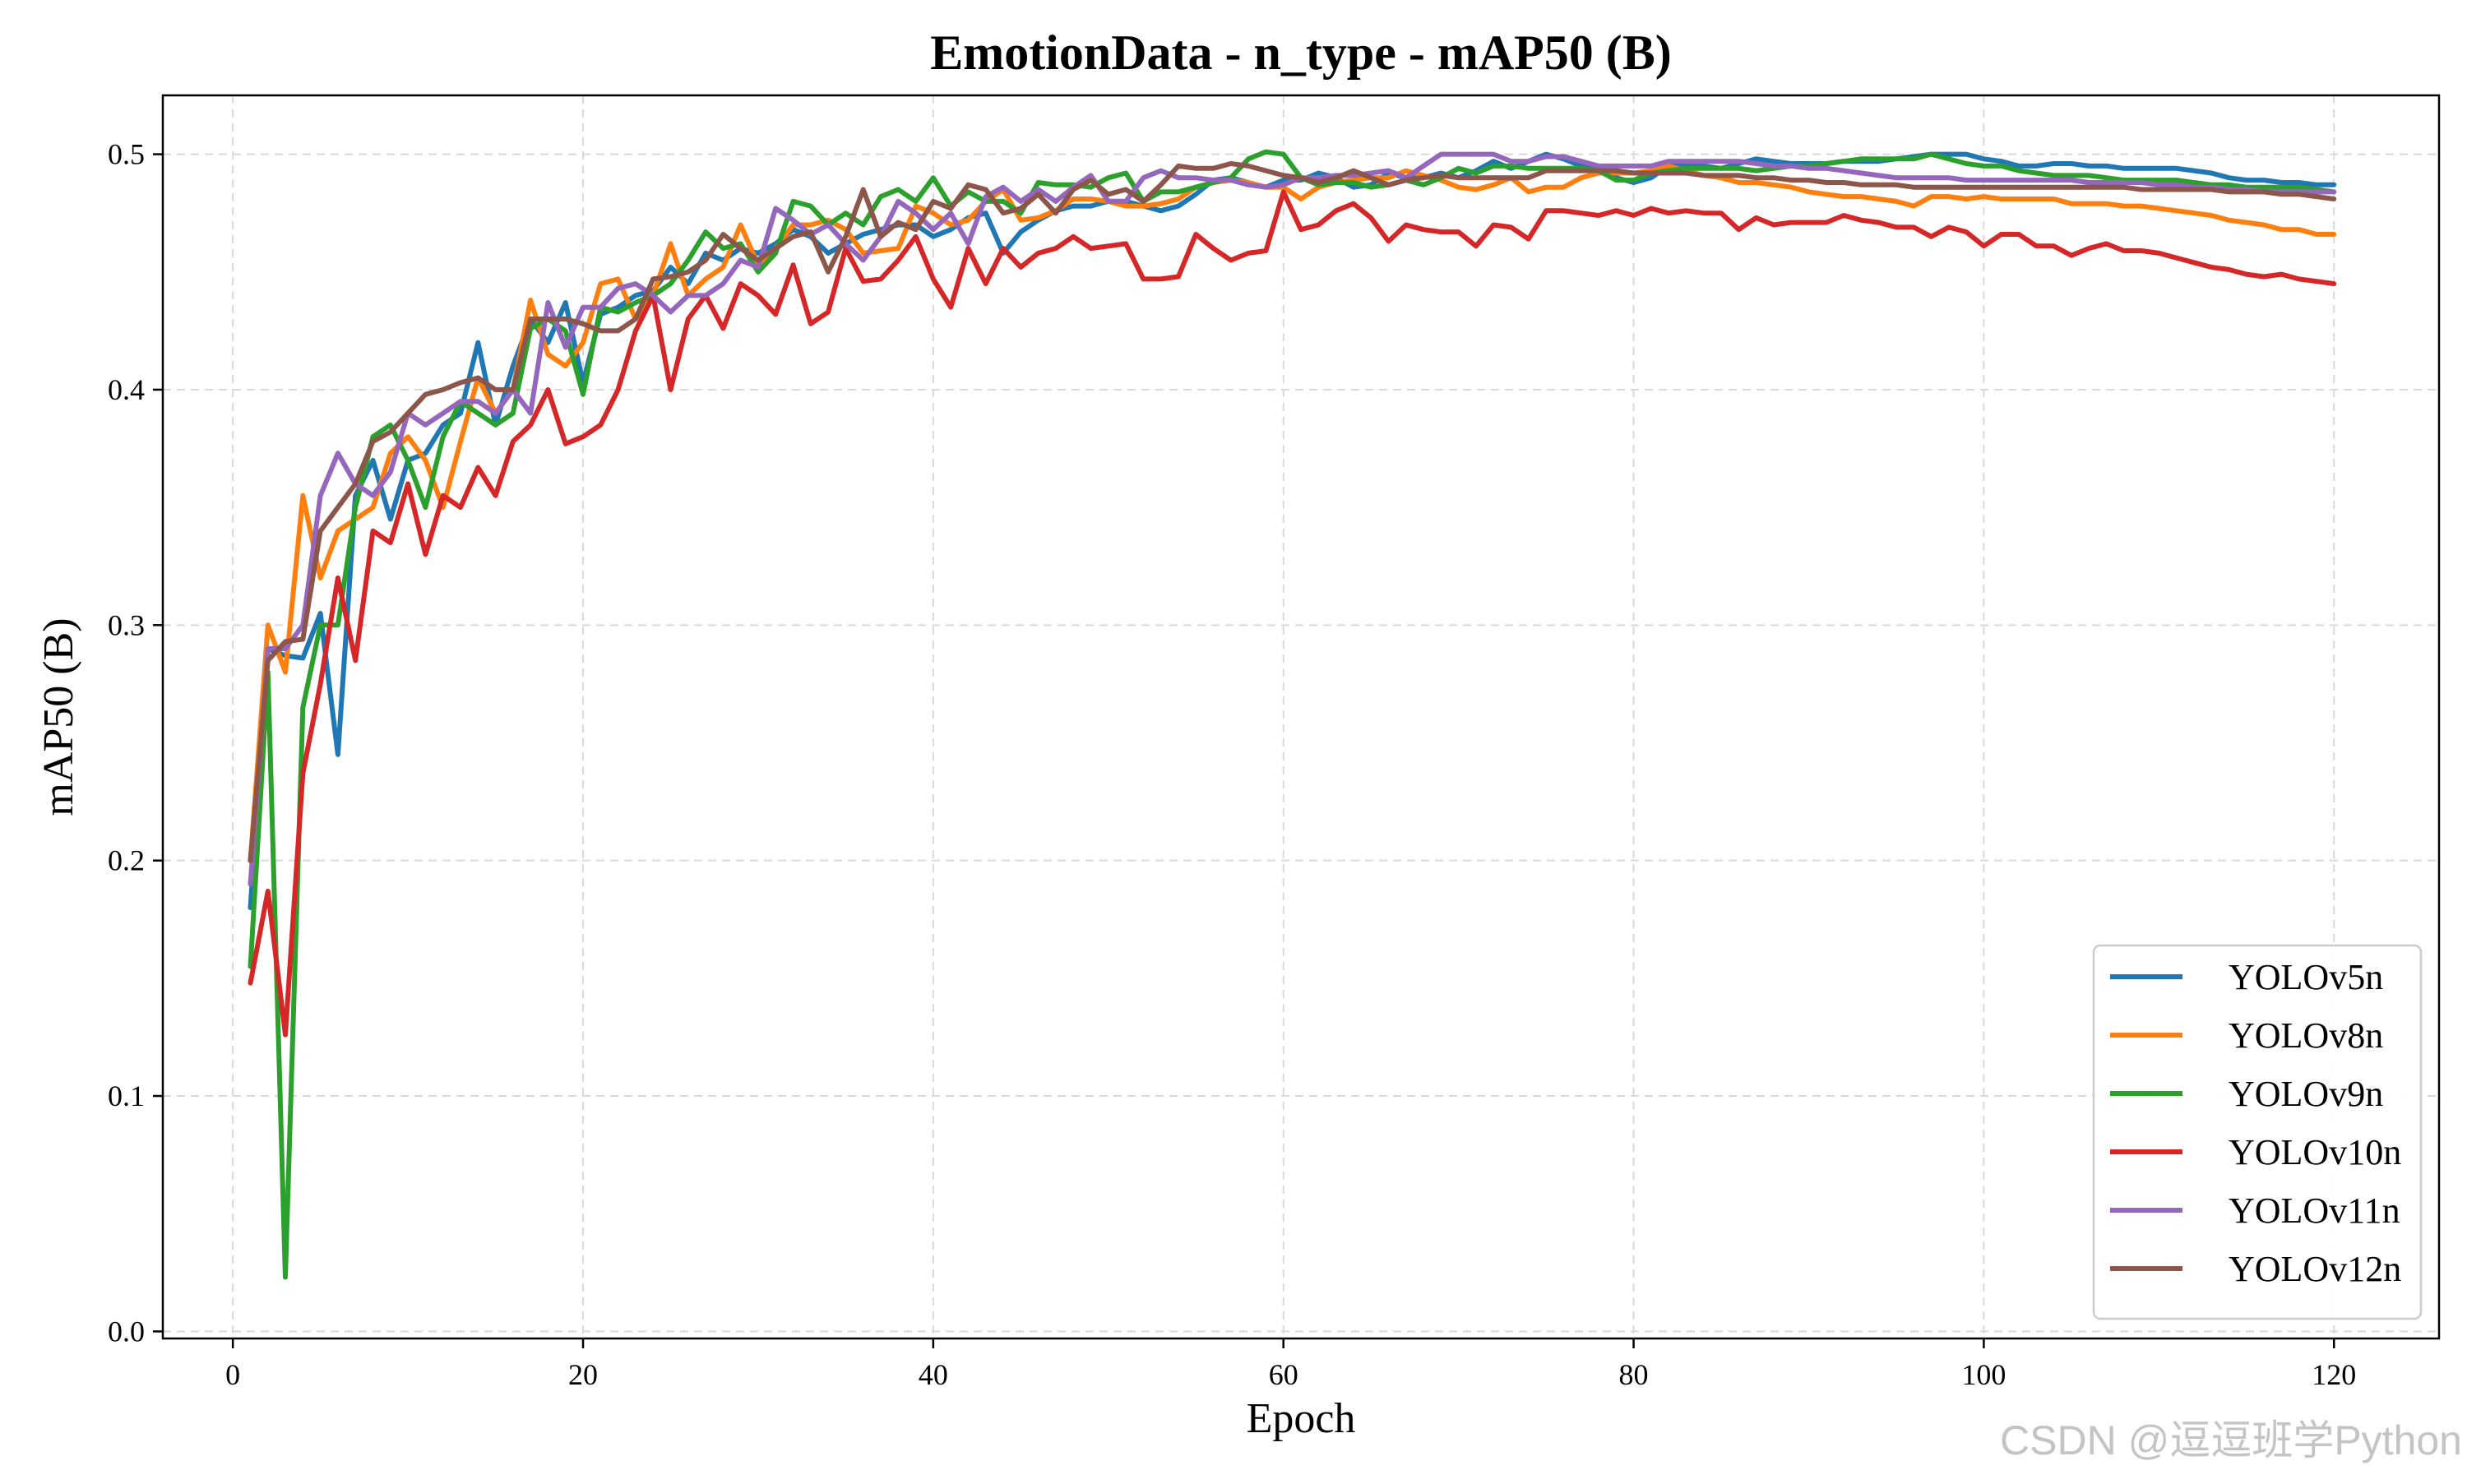 The height and width of the screenshot is (1484, 2467). What do you see at coordinates (2306, 1035) in the screenshot?
I see `legend-label: YOLOv8n` at bounding box center [2306, 1035].